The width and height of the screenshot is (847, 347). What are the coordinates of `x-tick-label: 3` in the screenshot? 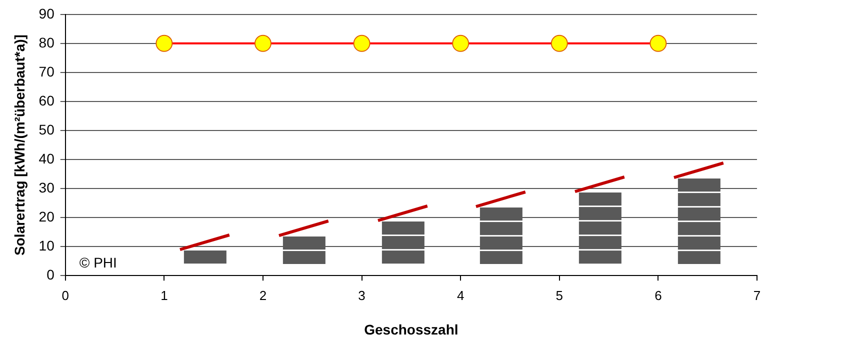 It's located at (362, 295).